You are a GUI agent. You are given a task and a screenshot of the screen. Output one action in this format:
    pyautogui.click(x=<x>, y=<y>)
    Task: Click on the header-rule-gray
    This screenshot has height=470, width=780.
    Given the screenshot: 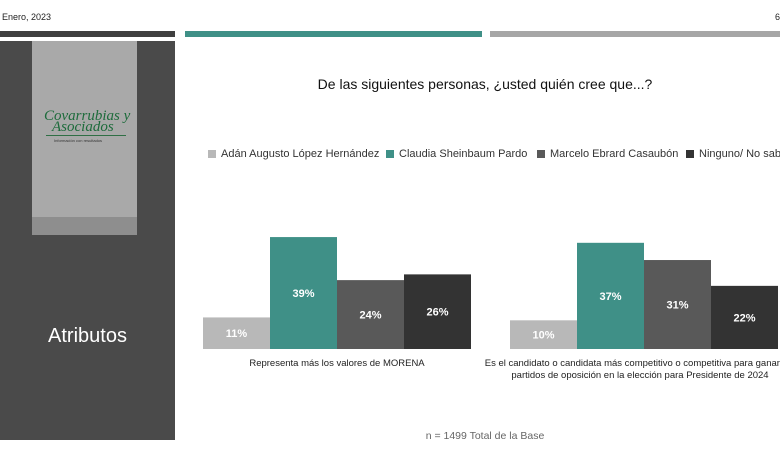 What is the action you would take?
    pyautogui.click(x=635, y=34)
    